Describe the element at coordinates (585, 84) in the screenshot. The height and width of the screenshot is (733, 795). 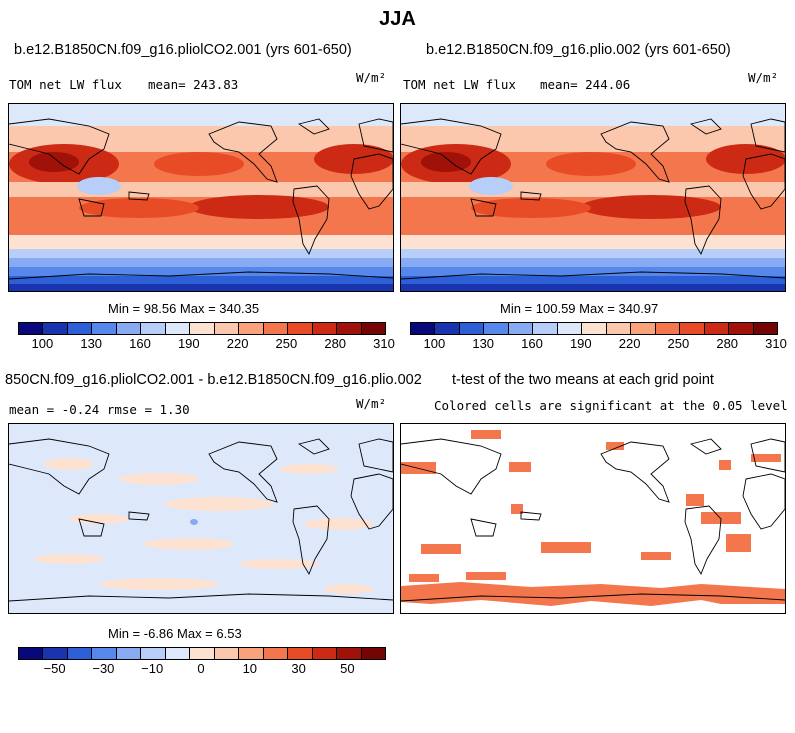
I see `panel2-mean-label: mean= 244.06` at that location.